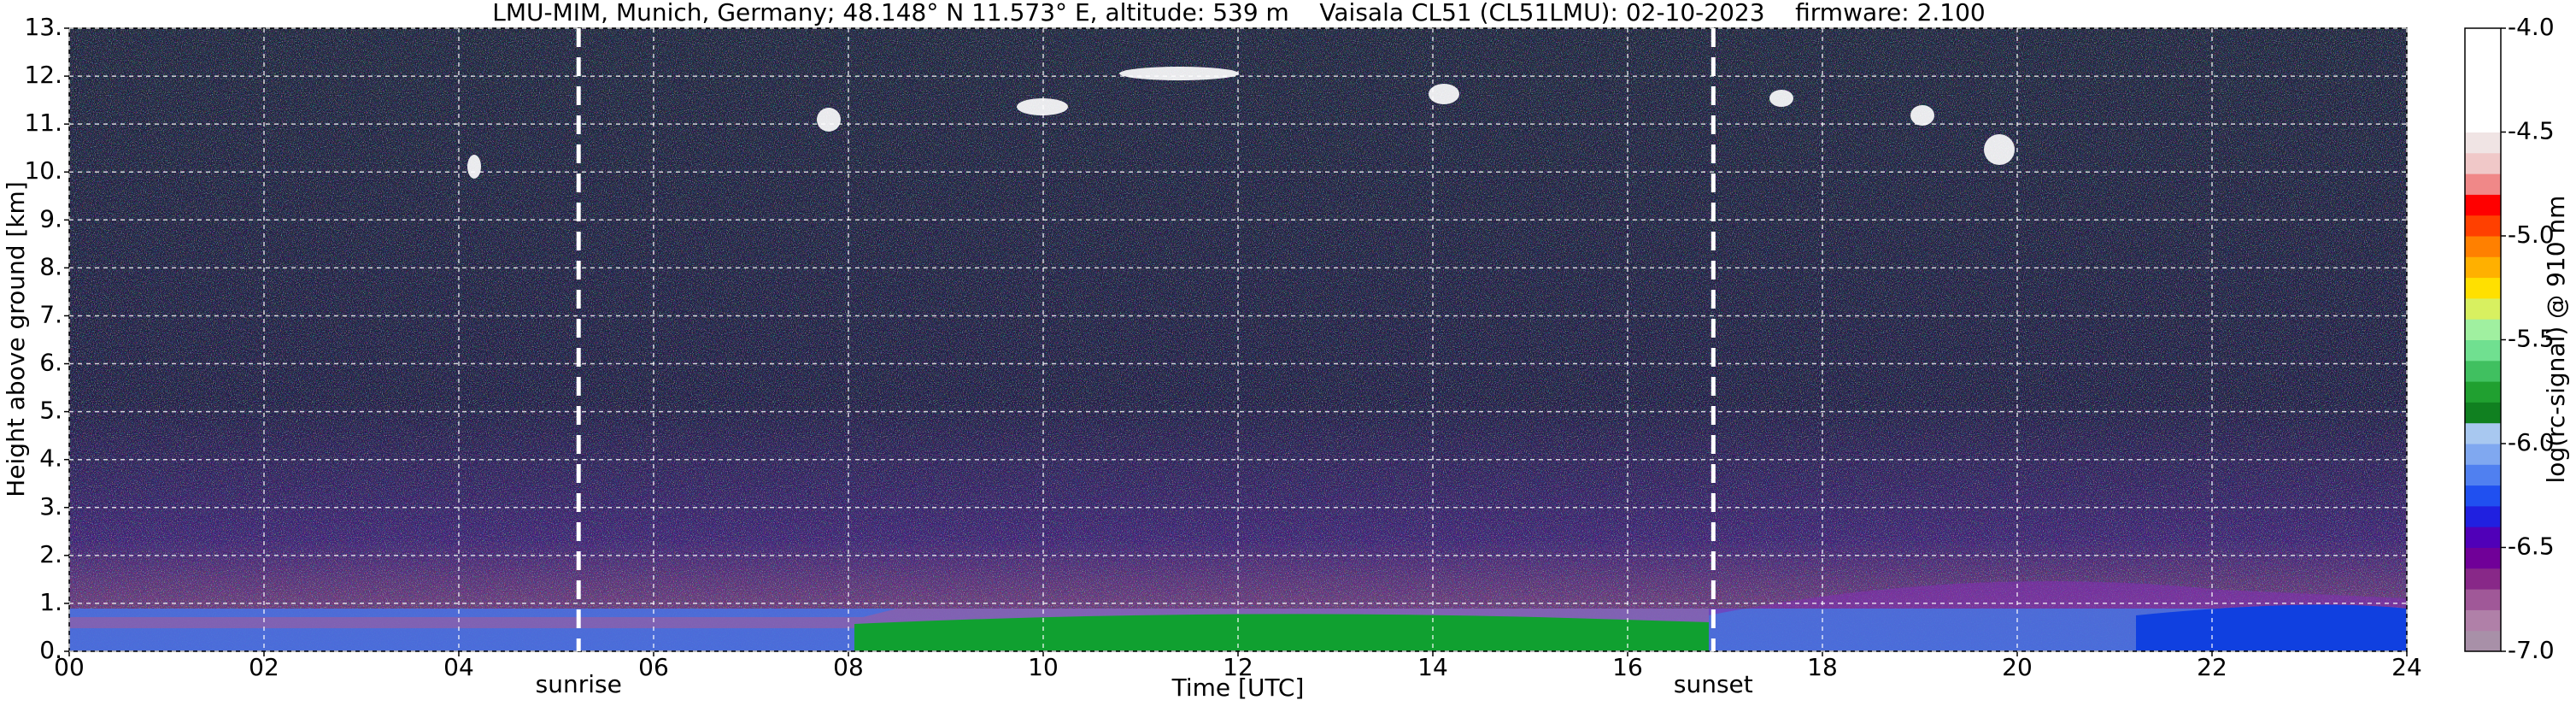 The image size is (2576, 706). Describe the element at coordinates (2531, 27) in the screenshot. I see `colorbar-tick-label: -4.0` at that location.